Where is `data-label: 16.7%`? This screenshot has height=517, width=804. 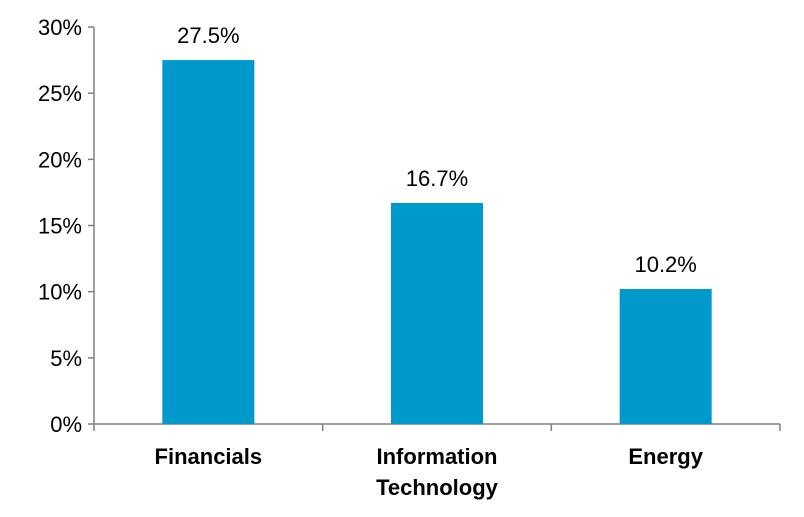
data-label: 16.7% is located at coordinates (437, 178).